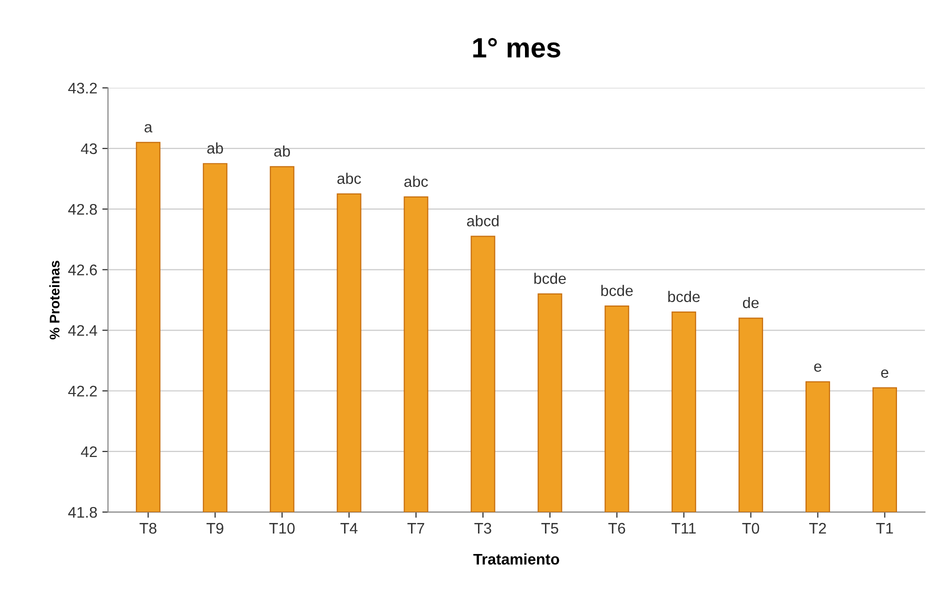 This screenshot has height=606, width=939. What do you see at coordinates (751, 528) in the screenshot?
I see `x-tick-label: T0` at bounding box center [751, 528].